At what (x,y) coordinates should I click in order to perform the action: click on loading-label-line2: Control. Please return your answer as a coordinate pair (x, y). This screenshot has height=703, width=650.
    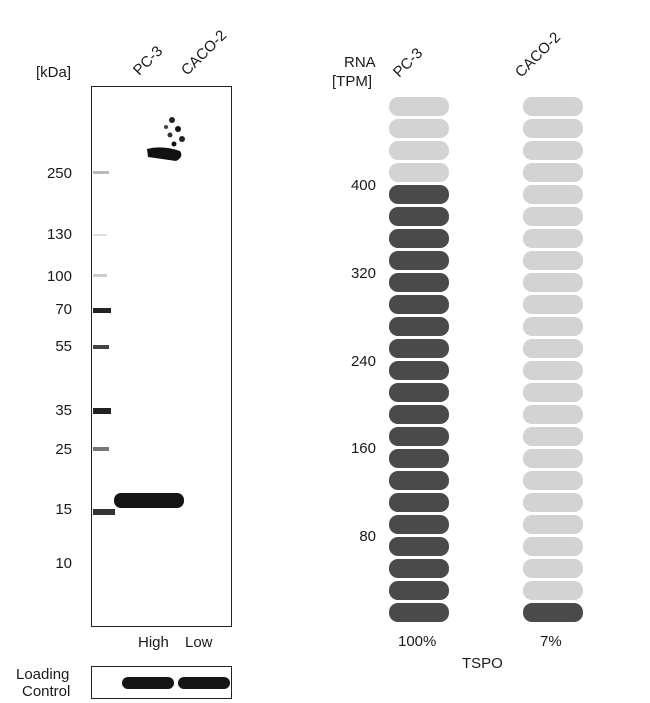
    Looking at the image, I should click on (46, 691).